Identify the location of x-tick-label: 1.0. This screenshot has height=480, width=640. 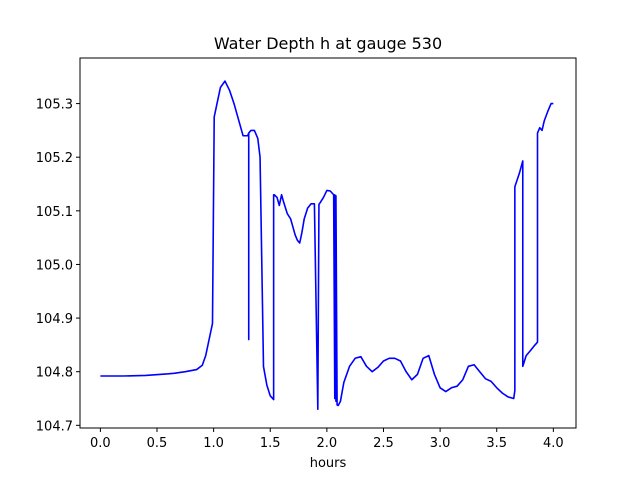
(213, 443).